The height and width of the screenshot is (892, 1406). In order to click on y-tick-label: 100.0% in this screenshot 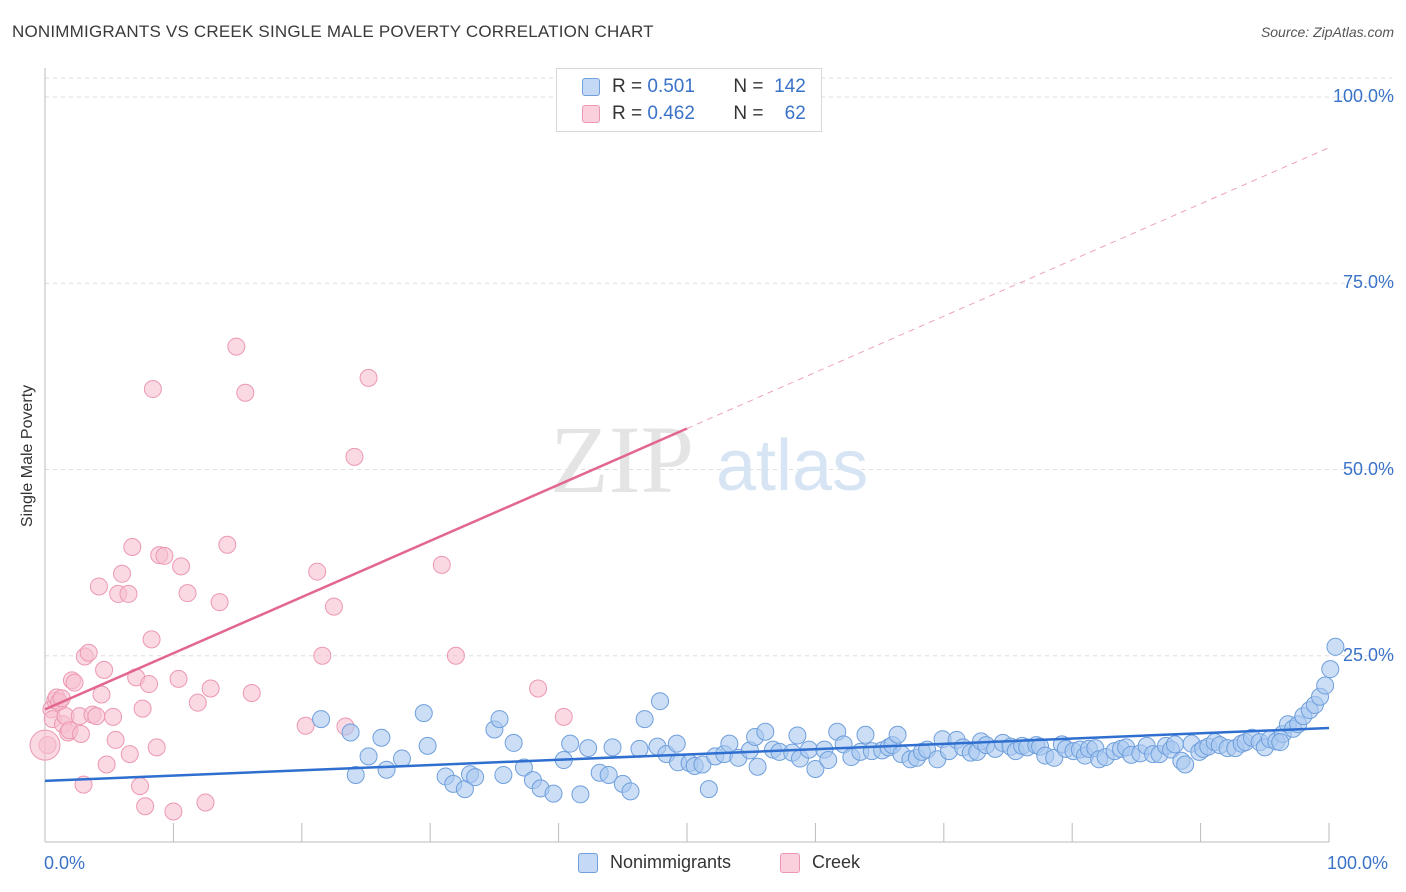, I will do `click(1363, 96)`.